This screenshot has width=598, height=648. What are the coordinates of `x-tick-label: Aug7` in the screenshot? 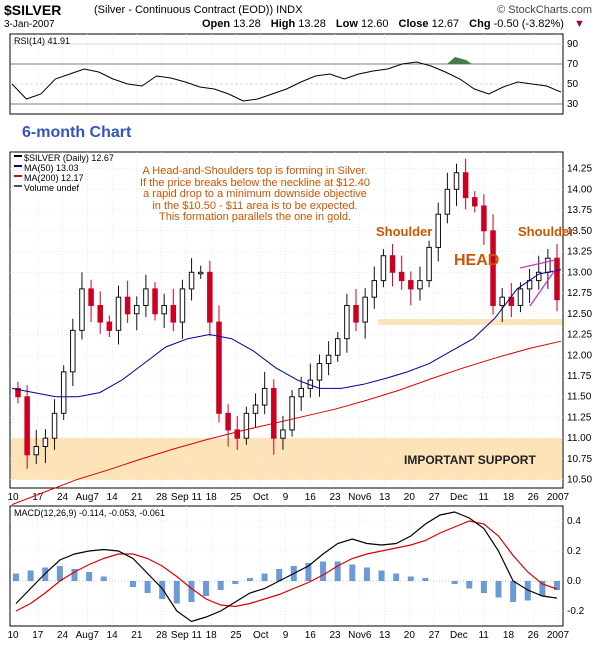 It's located at (88, 497).